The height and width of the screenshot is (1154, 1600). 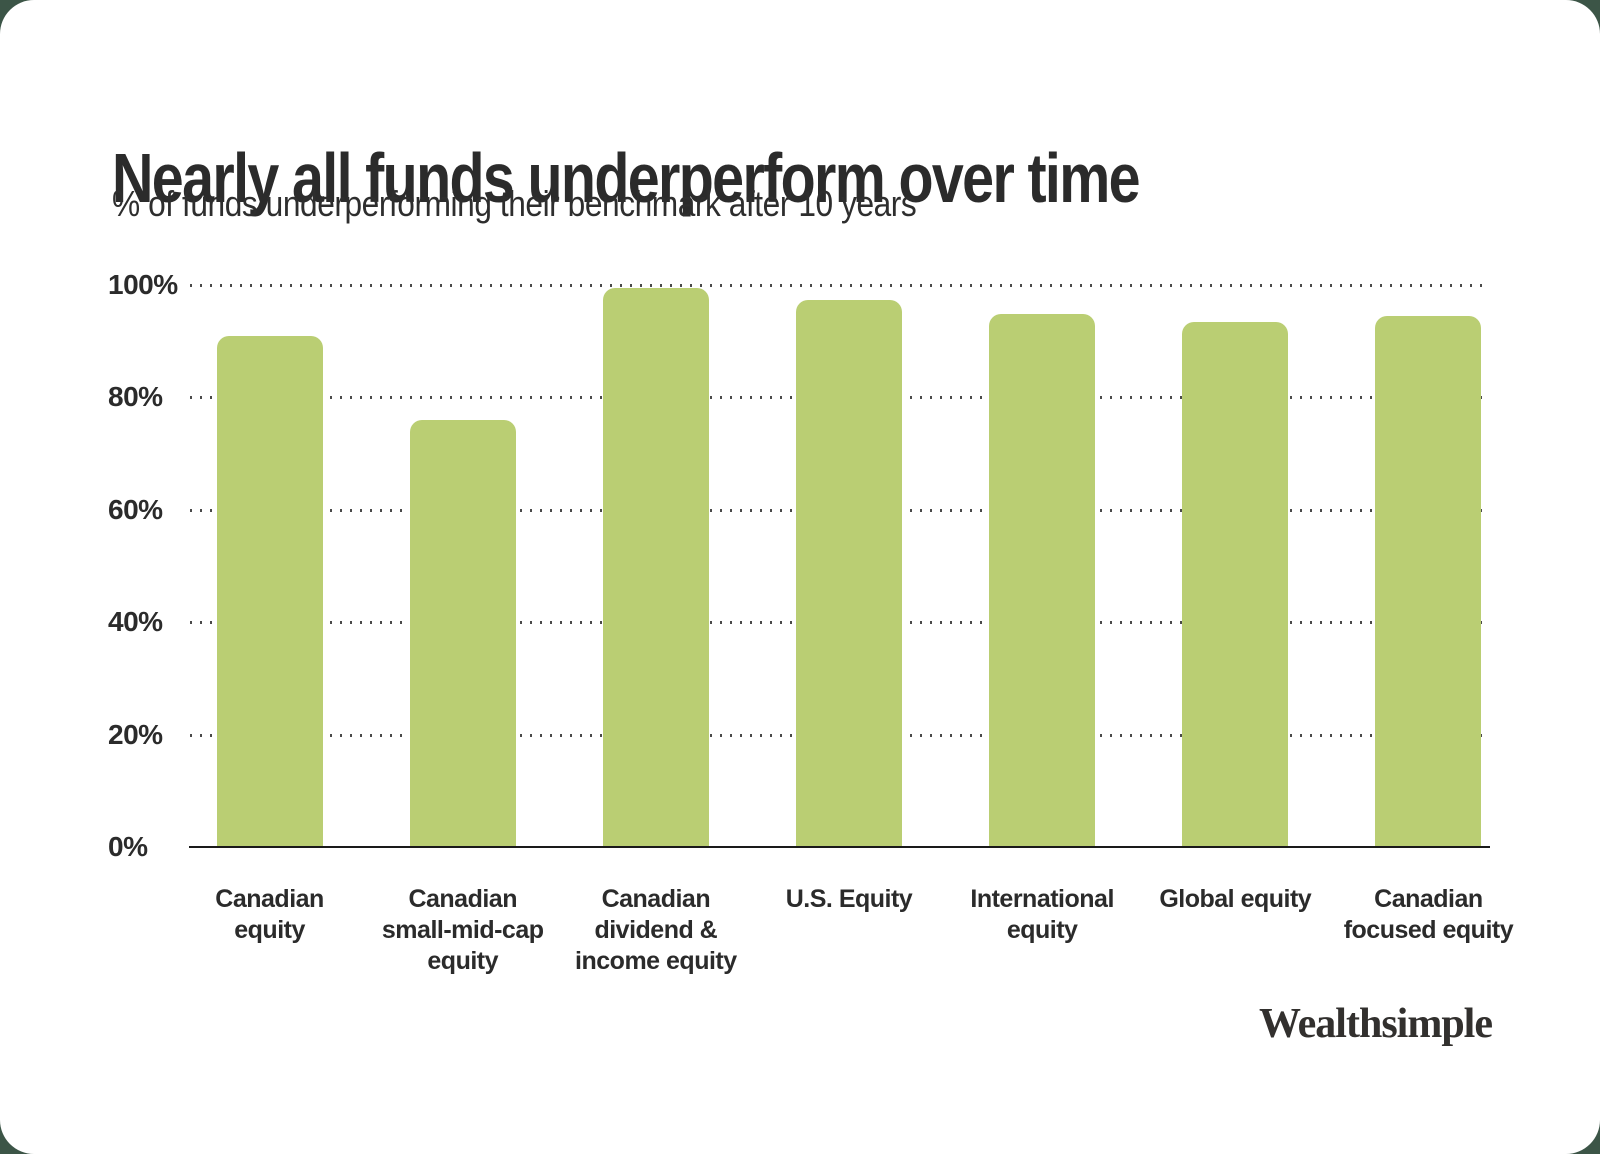 I want to click on y-tick-label: 80%, so click(x=135, y=397).